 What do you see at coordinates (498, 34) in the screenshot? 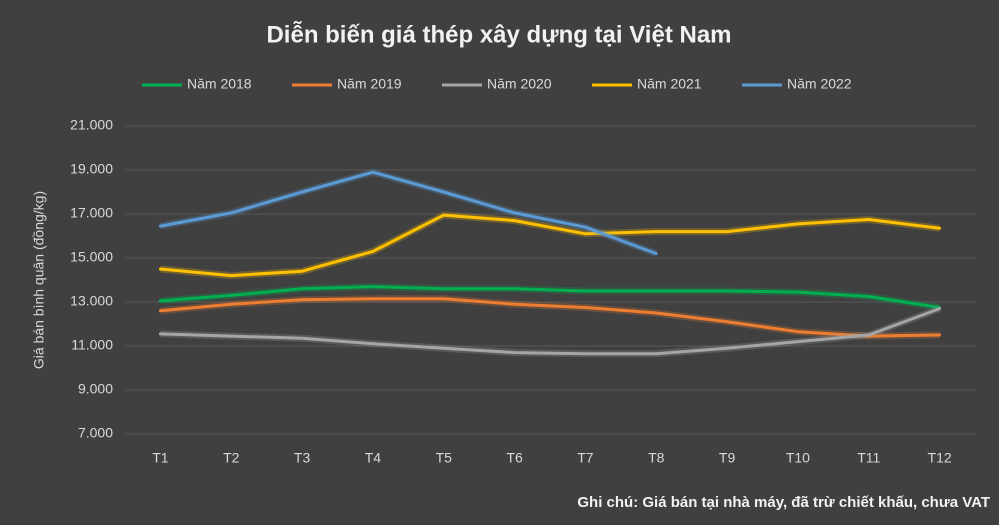
I see `chart-title: Diễn biến giá thép xây dựng tại Việt Nam` at bounding box center [498, 34].